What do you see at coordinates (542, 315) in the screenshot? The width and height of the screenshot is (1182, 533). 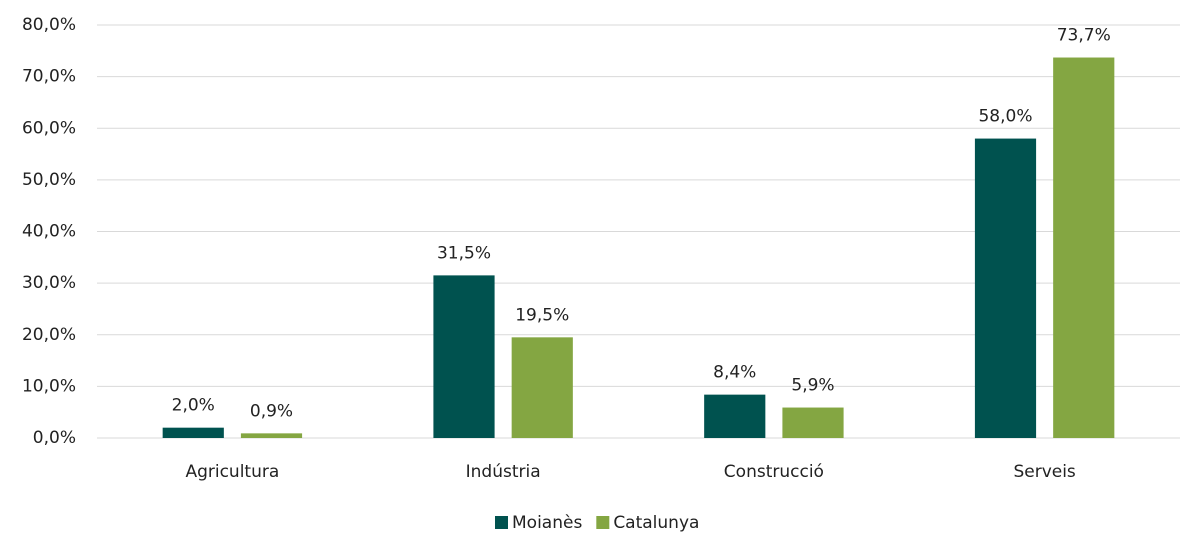 I see `value-label: 19,5%` at bounding box center [542, 315].